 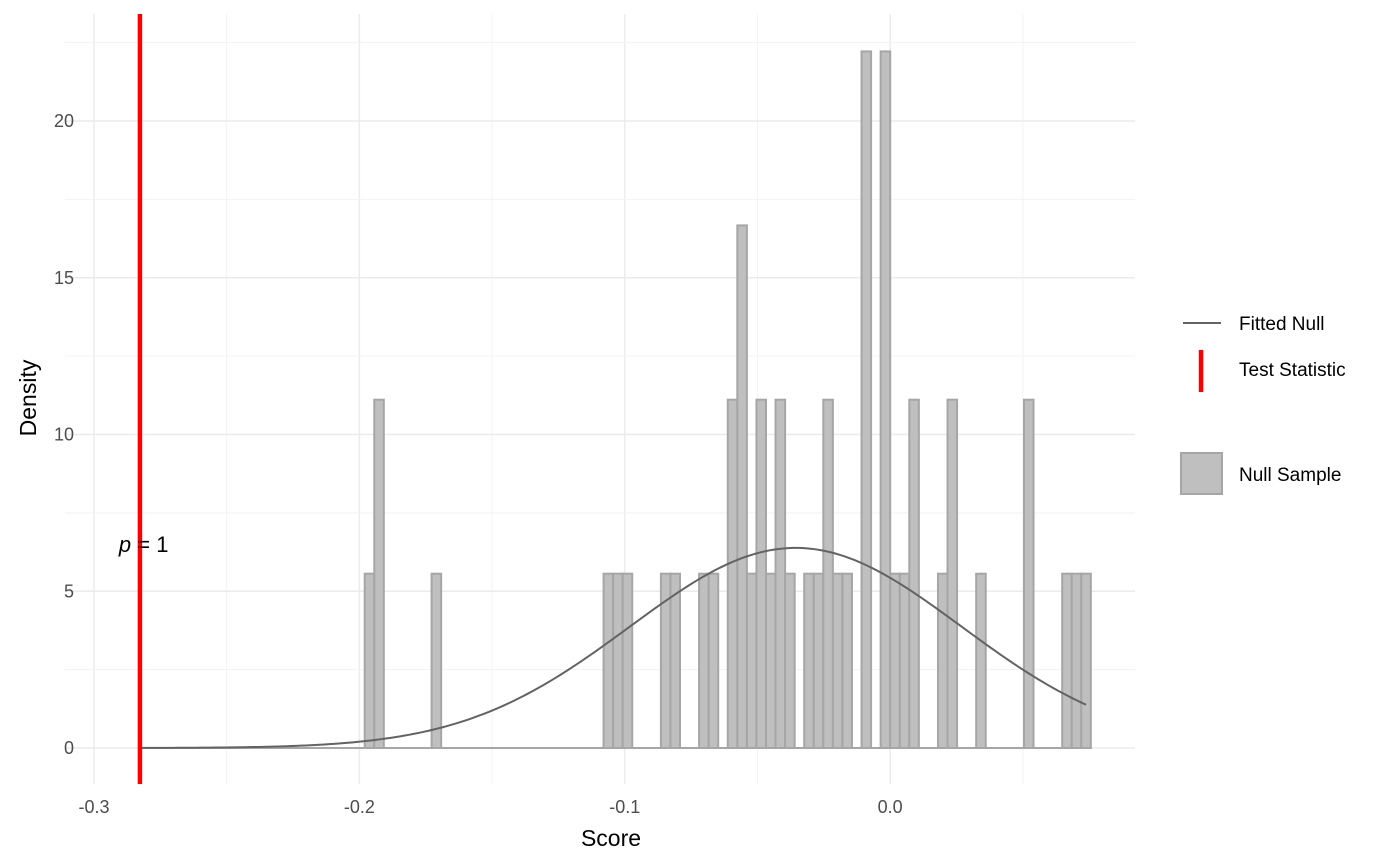 What do you see at coordinates (69, 748) in the screenshot?
I see `y-tick-label: 0` at bounding box center [69, 748].